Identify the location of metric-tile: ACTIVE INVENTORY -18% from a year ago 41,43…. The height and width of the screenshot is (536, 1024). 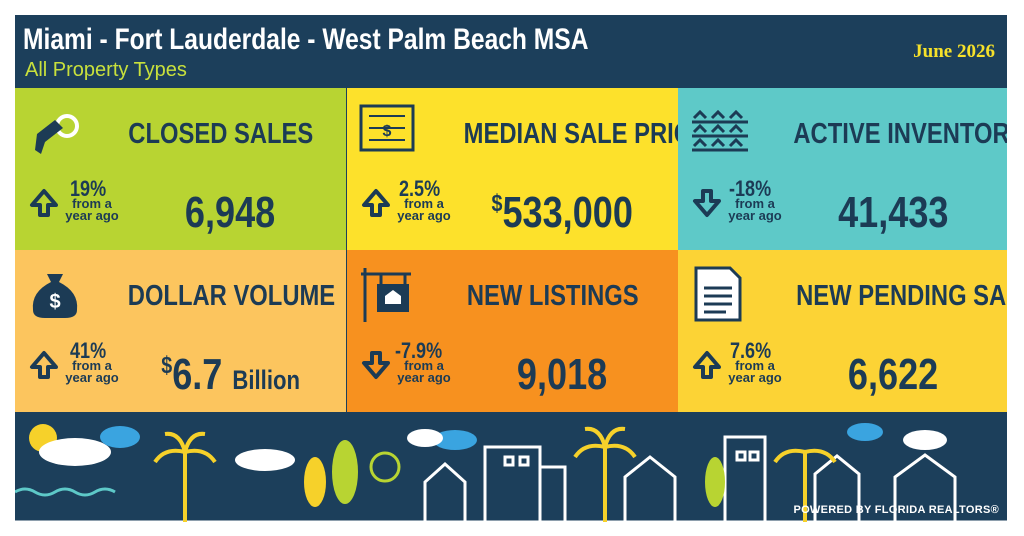
(842, 169).